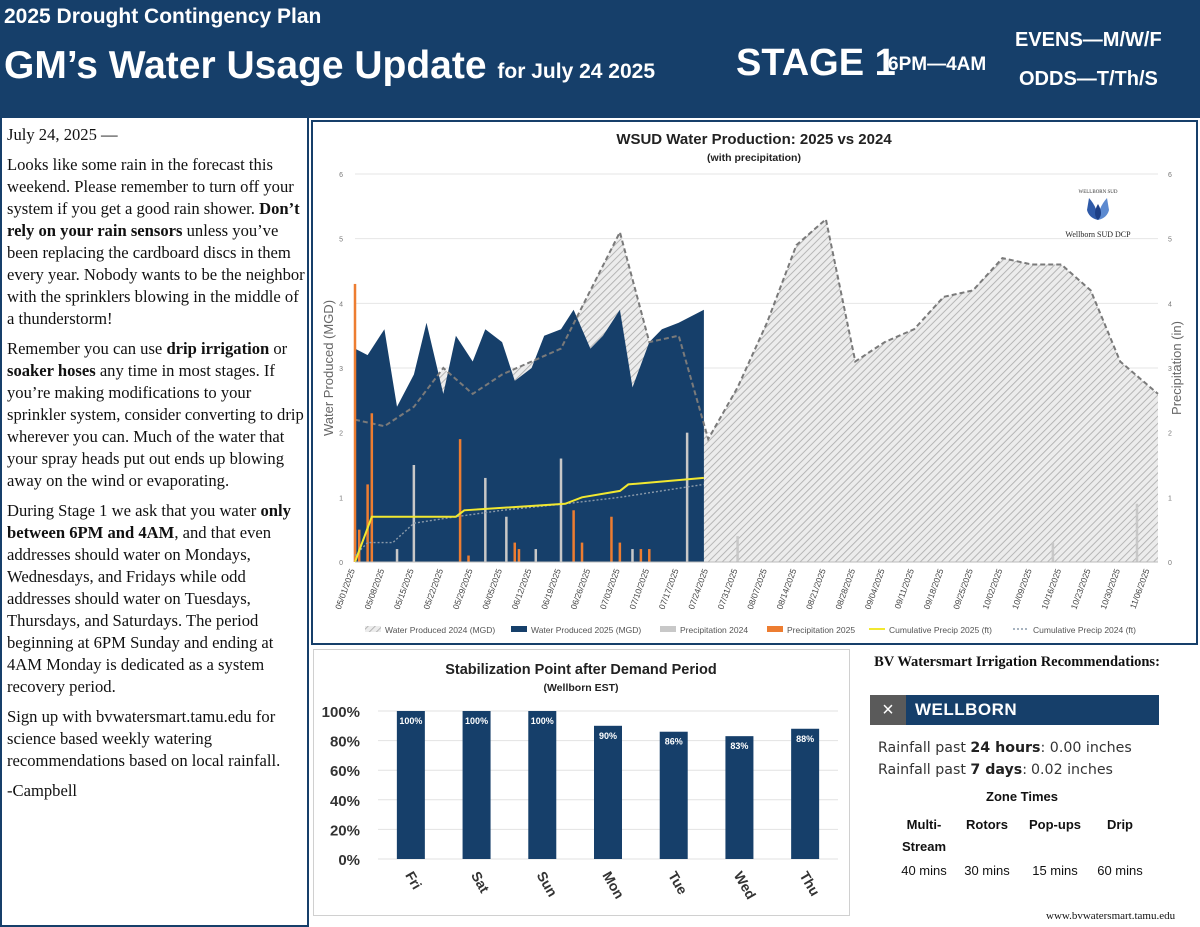 This screenshot has height=927, width=1200. What do you see at coordinates (1084, 630) in the screenshot?
I see `legend-label: Cumulative Precip 2024 (ft)` at bounding box center [1084, 630].